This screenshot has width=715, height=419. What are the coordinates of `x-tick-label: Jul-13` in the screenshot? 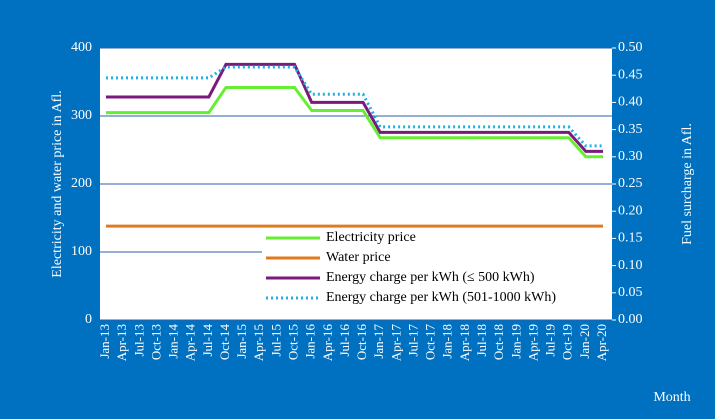 It's located at (138, 340).